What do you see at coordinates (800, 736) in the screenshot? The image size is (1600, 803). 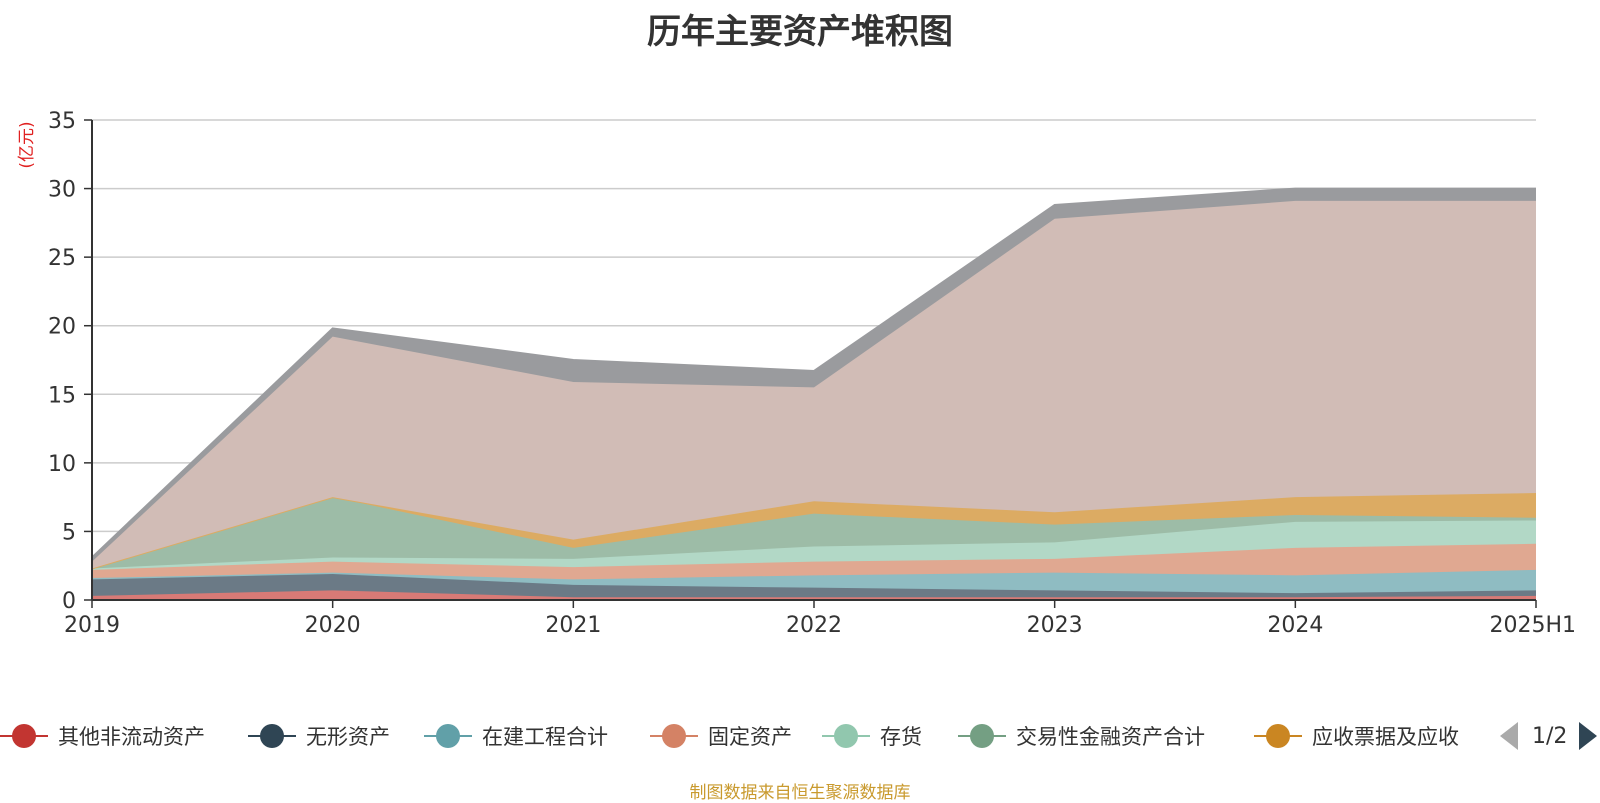 I see `legend: 其他非流动资产 无形资产 在建工程合计 固定资产 存货 交易性金融资产合计 应收票据及应收` at bounding box center [800, 736].